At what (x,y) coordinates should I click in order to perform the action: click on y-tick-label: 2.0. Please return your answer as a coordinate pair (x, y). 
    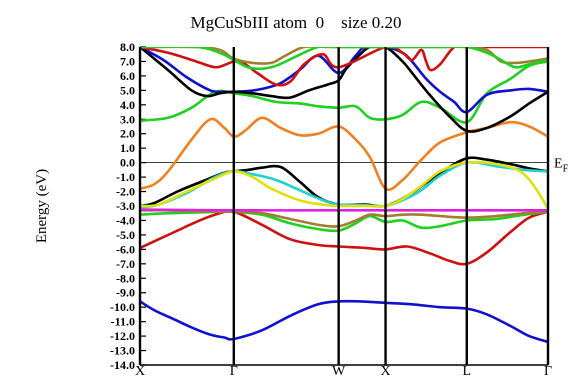
    Looking at the image, I should click on (127, 134).